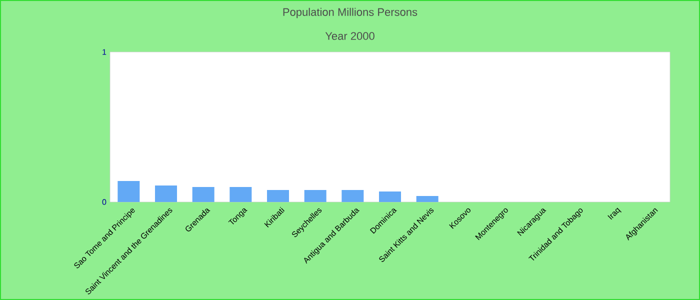 This screenshot has height=300, width=700. I want to click on chart-title: Population Millions Persons, so click(350, 13).